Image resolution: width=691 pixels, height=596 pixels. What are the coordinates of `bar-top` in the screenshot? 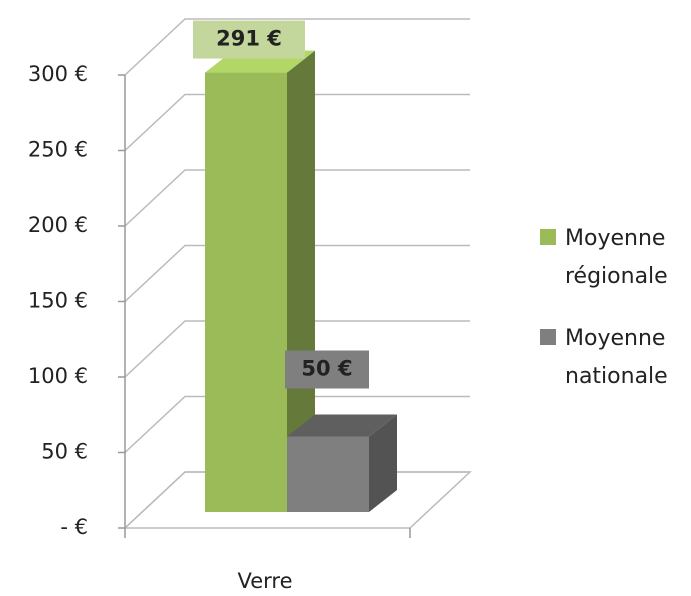 It's located at (342, 425).